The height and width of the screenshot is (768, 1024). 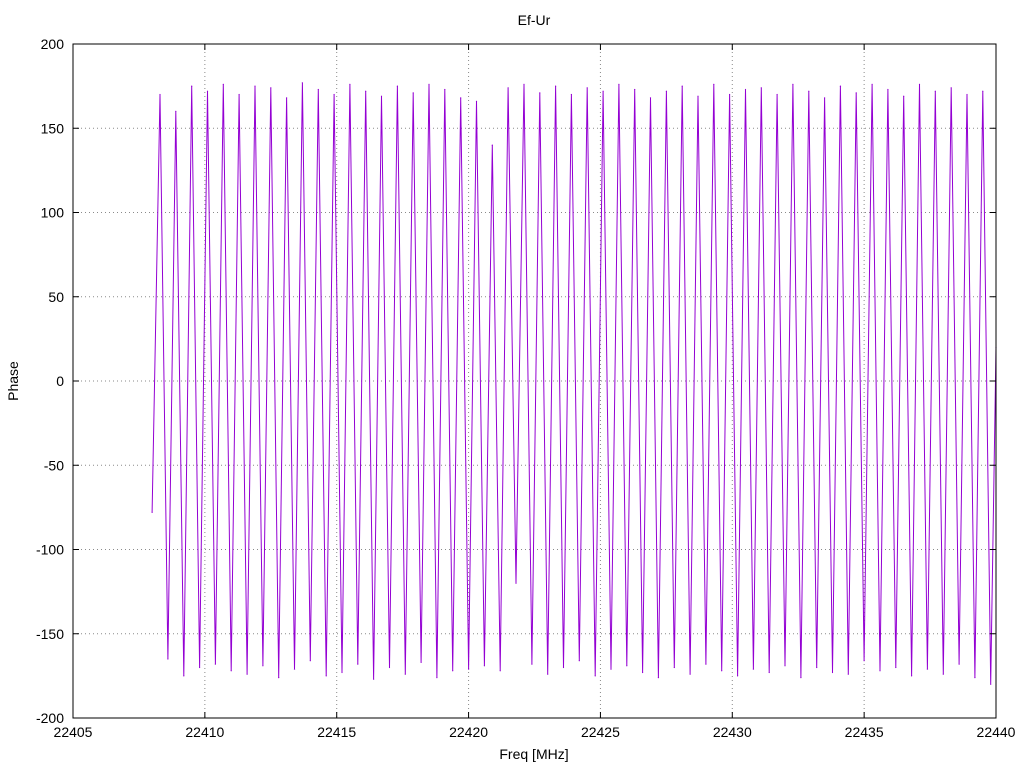 What do you see at coordinates (60, 381) in the screenshot?
I see `y-tick-label: 0` at bounding box center [60, 381].